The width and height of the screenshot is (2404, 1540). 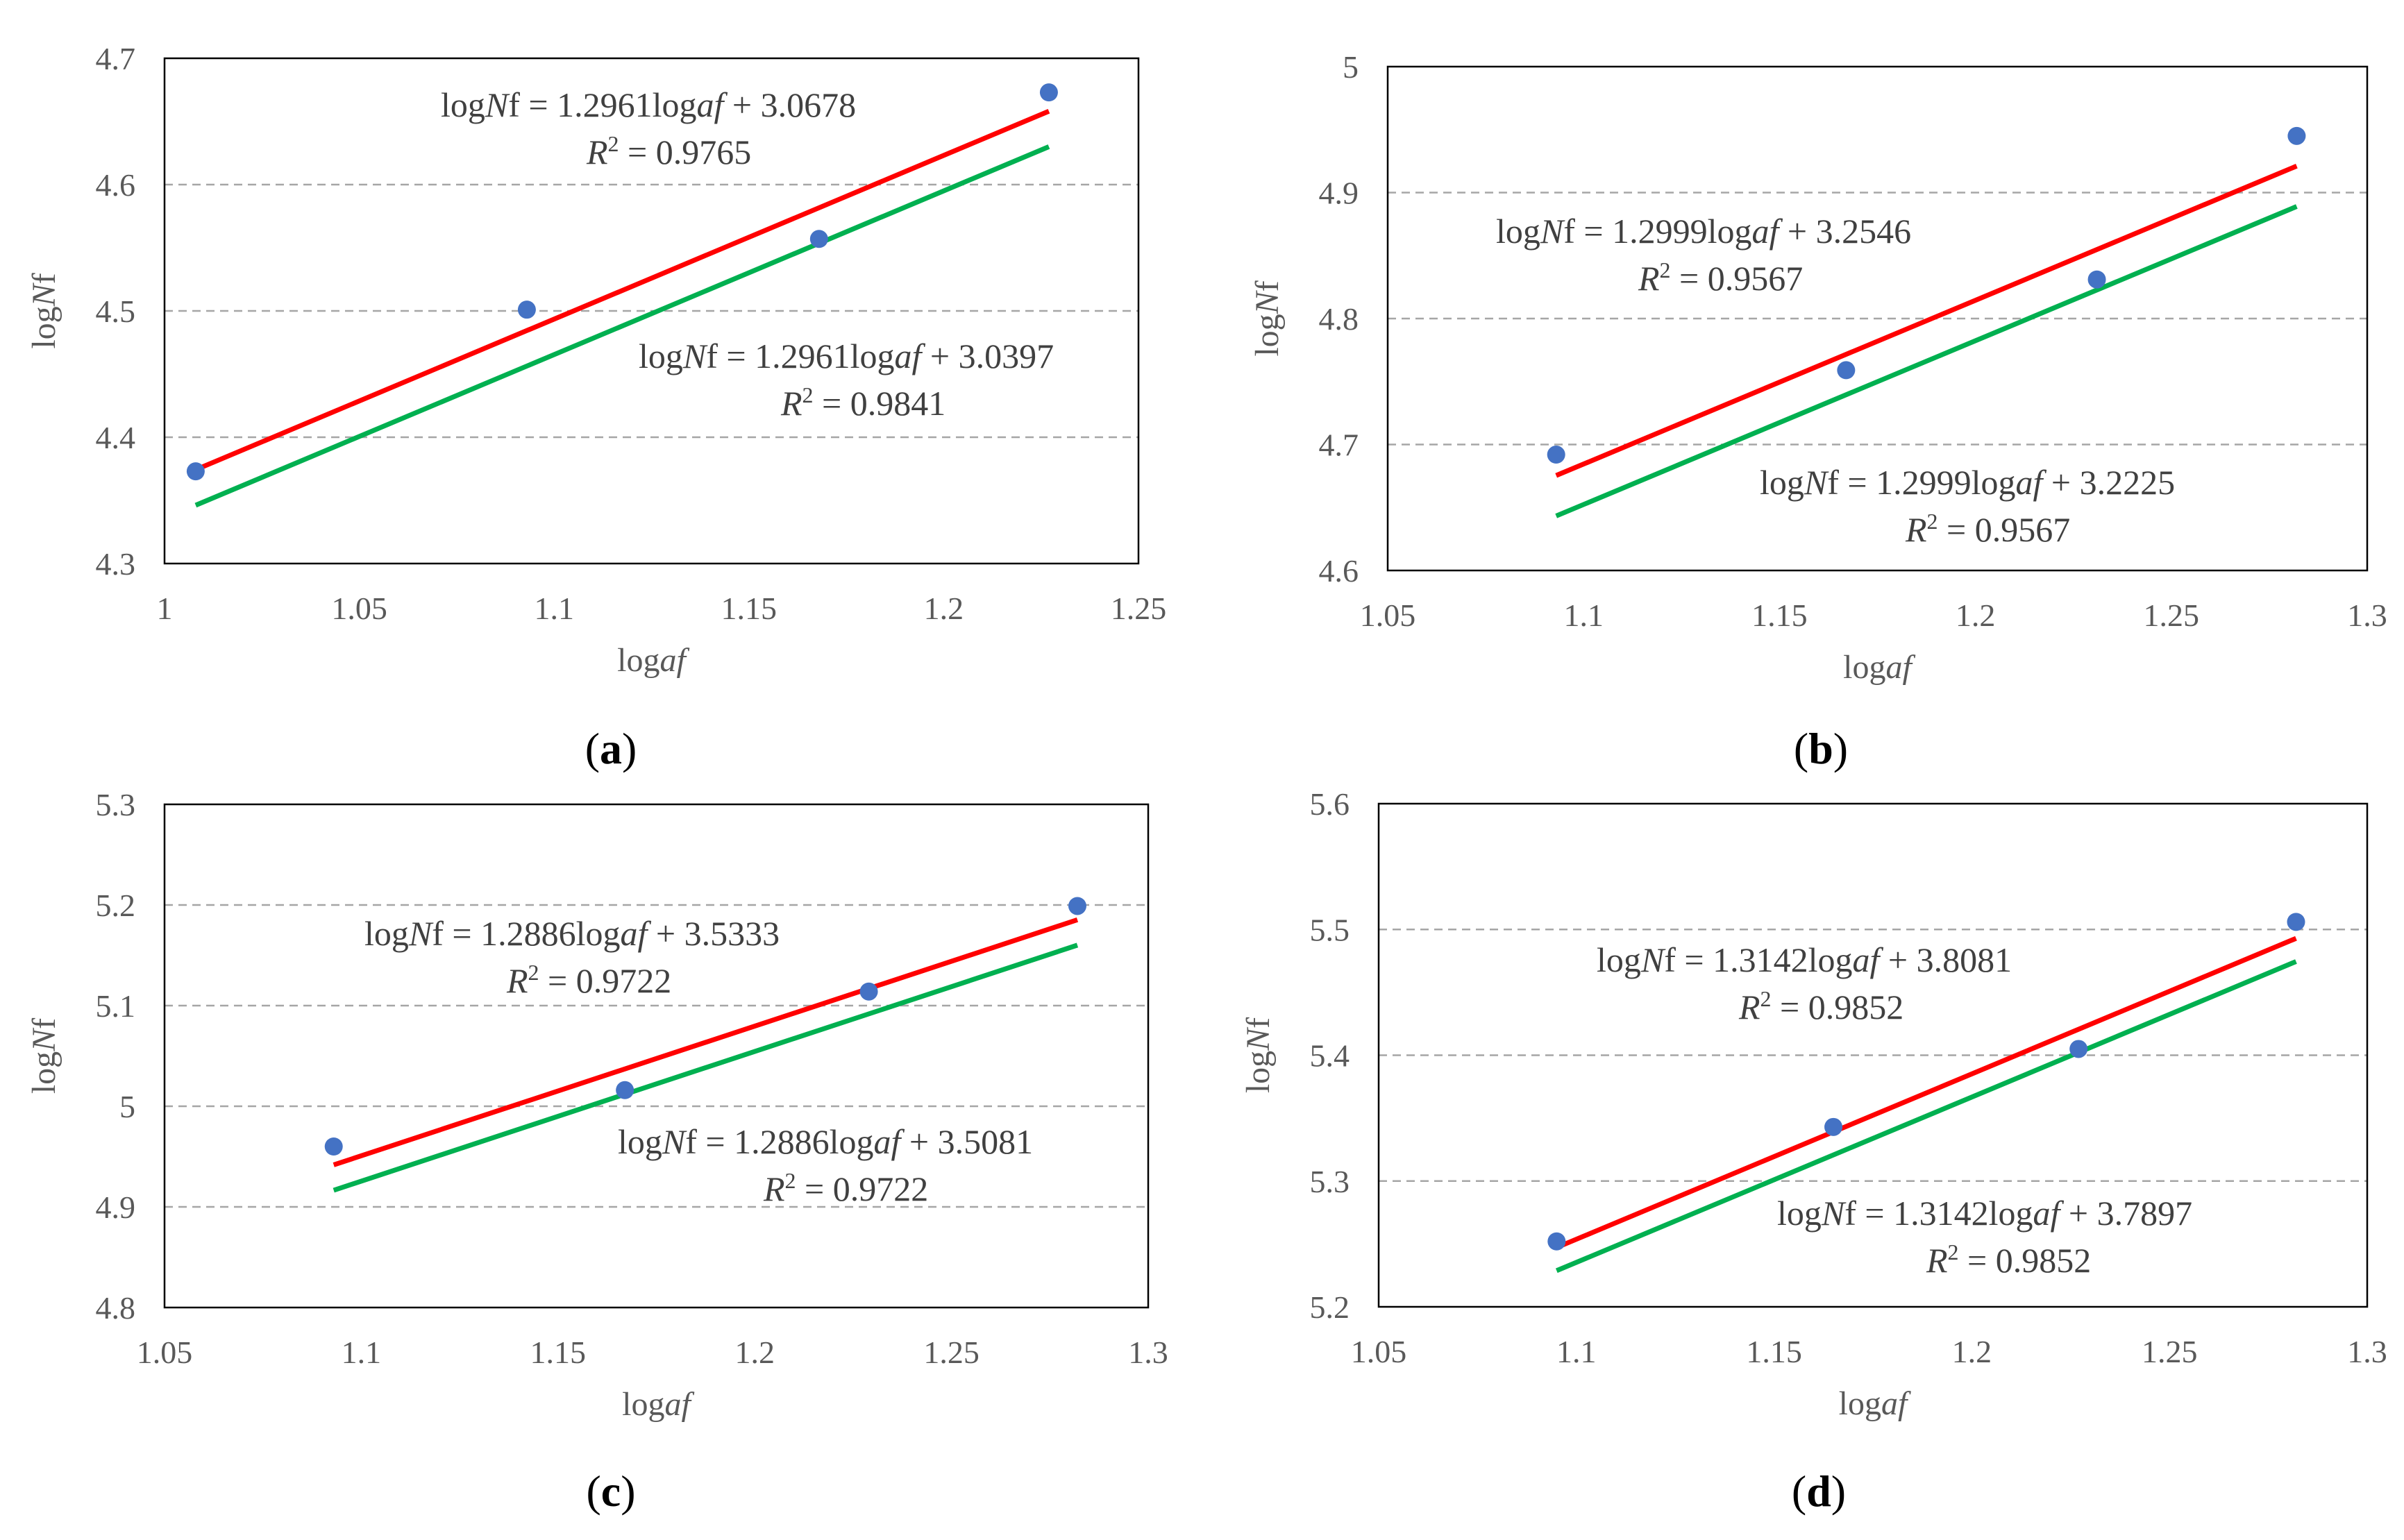 What do you see at coordinates (116, 437) in the screenshot?
I see `y-tick-label: 4.4` at bounding box center [116, 437].